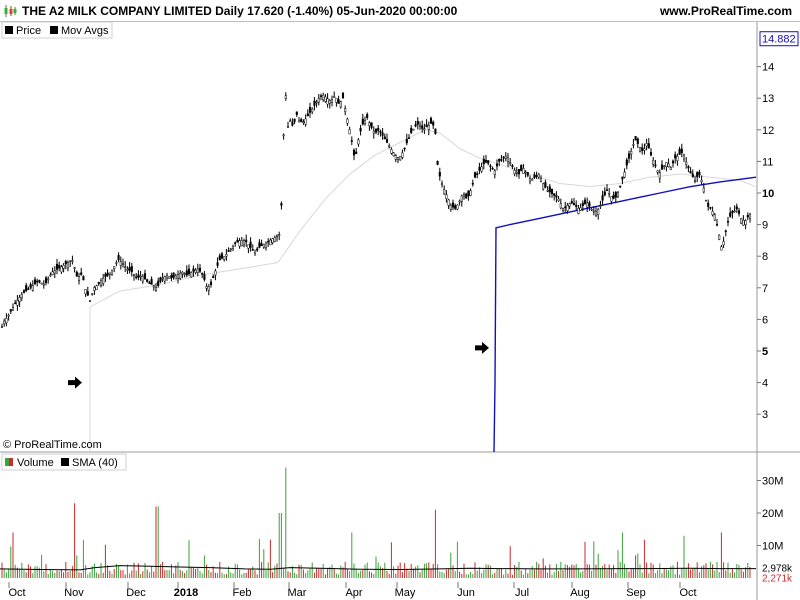  I want to click on price-tick-label: 3, so click(765, 415).